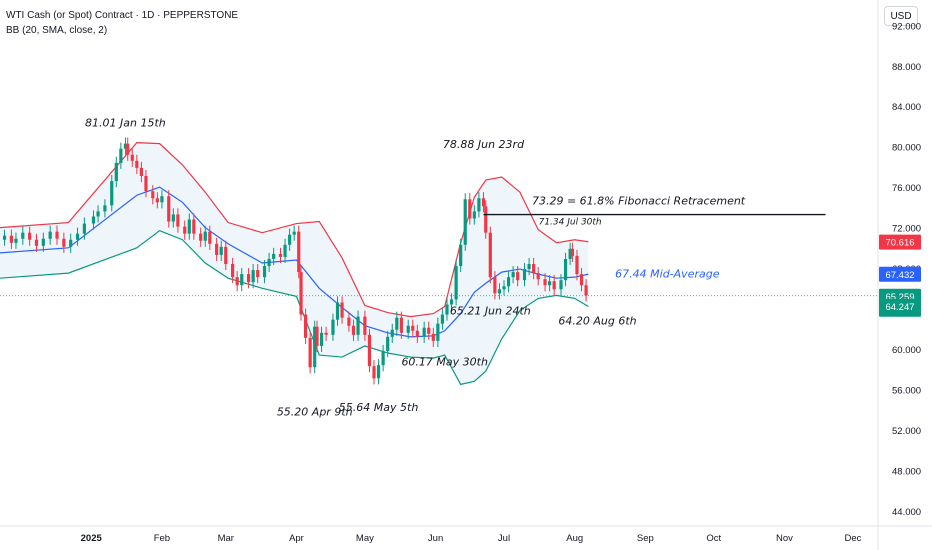 The width and height of the screenshot is (932, 550). What do you see at coordinates (92, 538) in the screenshot?
I see `x-tick-label: 2025` at bounding box center [92, 538].